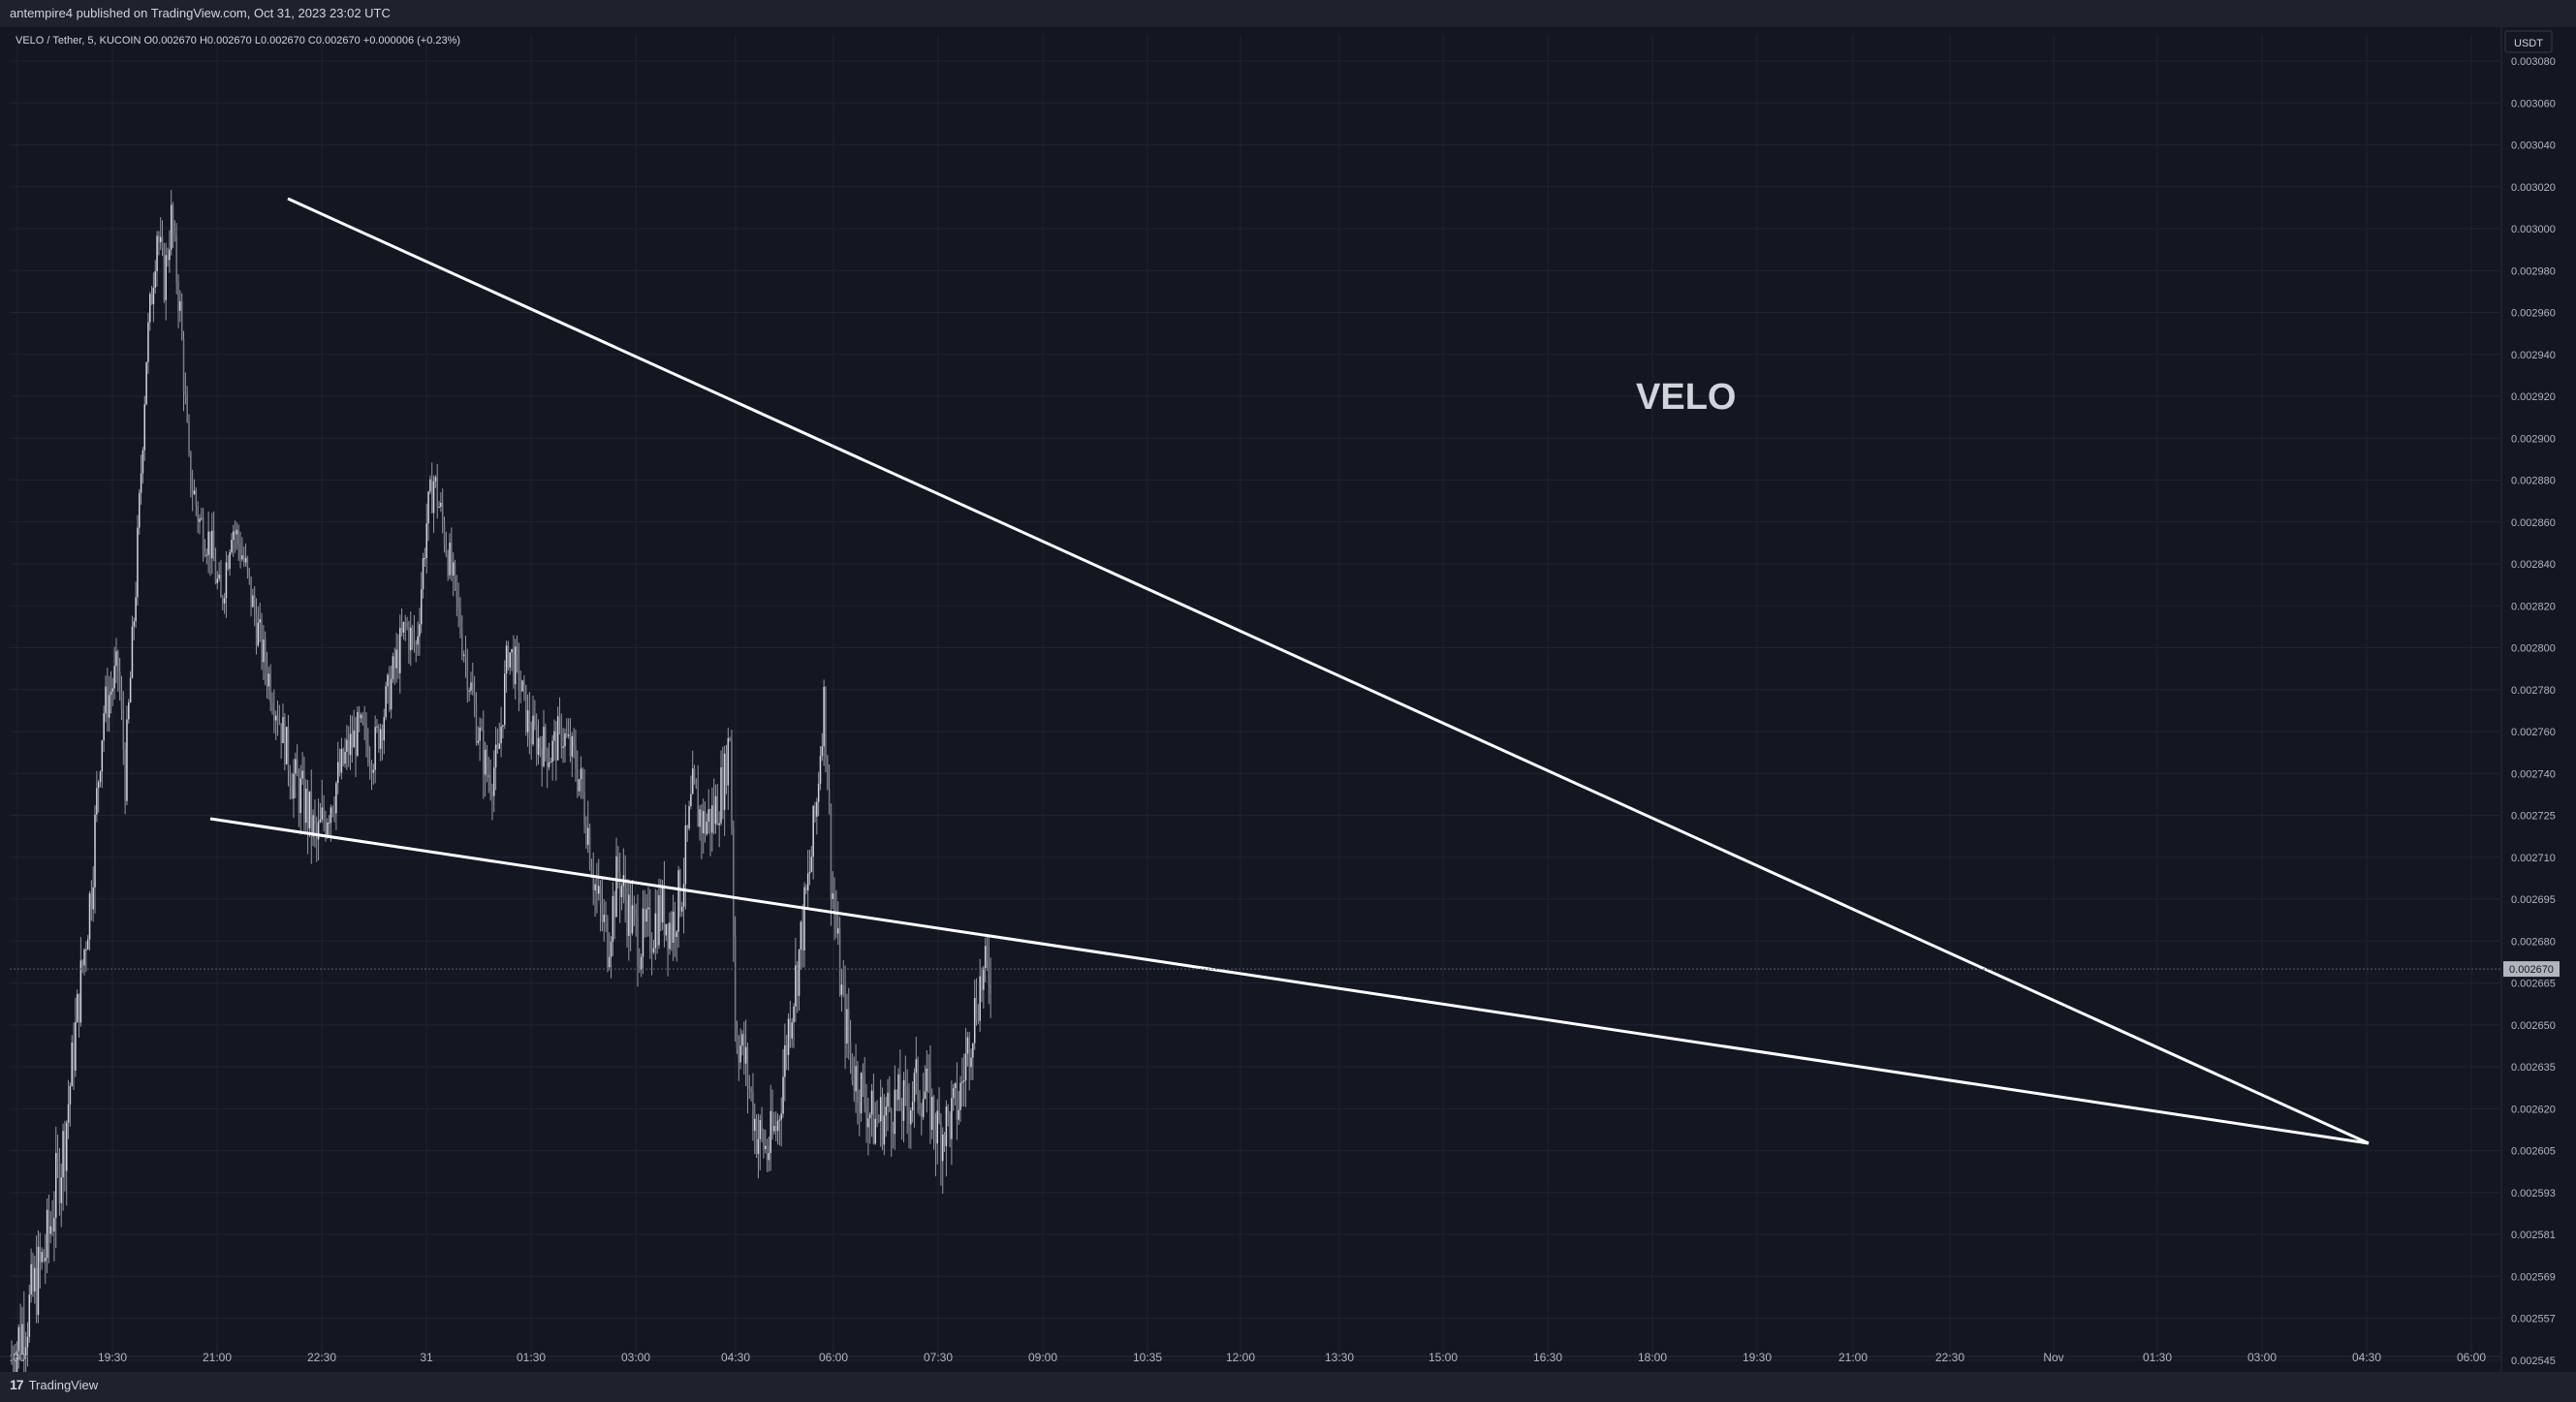 This screenshot has width=2576, height=1402. What do you see at coordinates (2533, 1277) in the screenshot?
I see `y-tick-label: 0.002569` at bounding box center [2533, 1277].